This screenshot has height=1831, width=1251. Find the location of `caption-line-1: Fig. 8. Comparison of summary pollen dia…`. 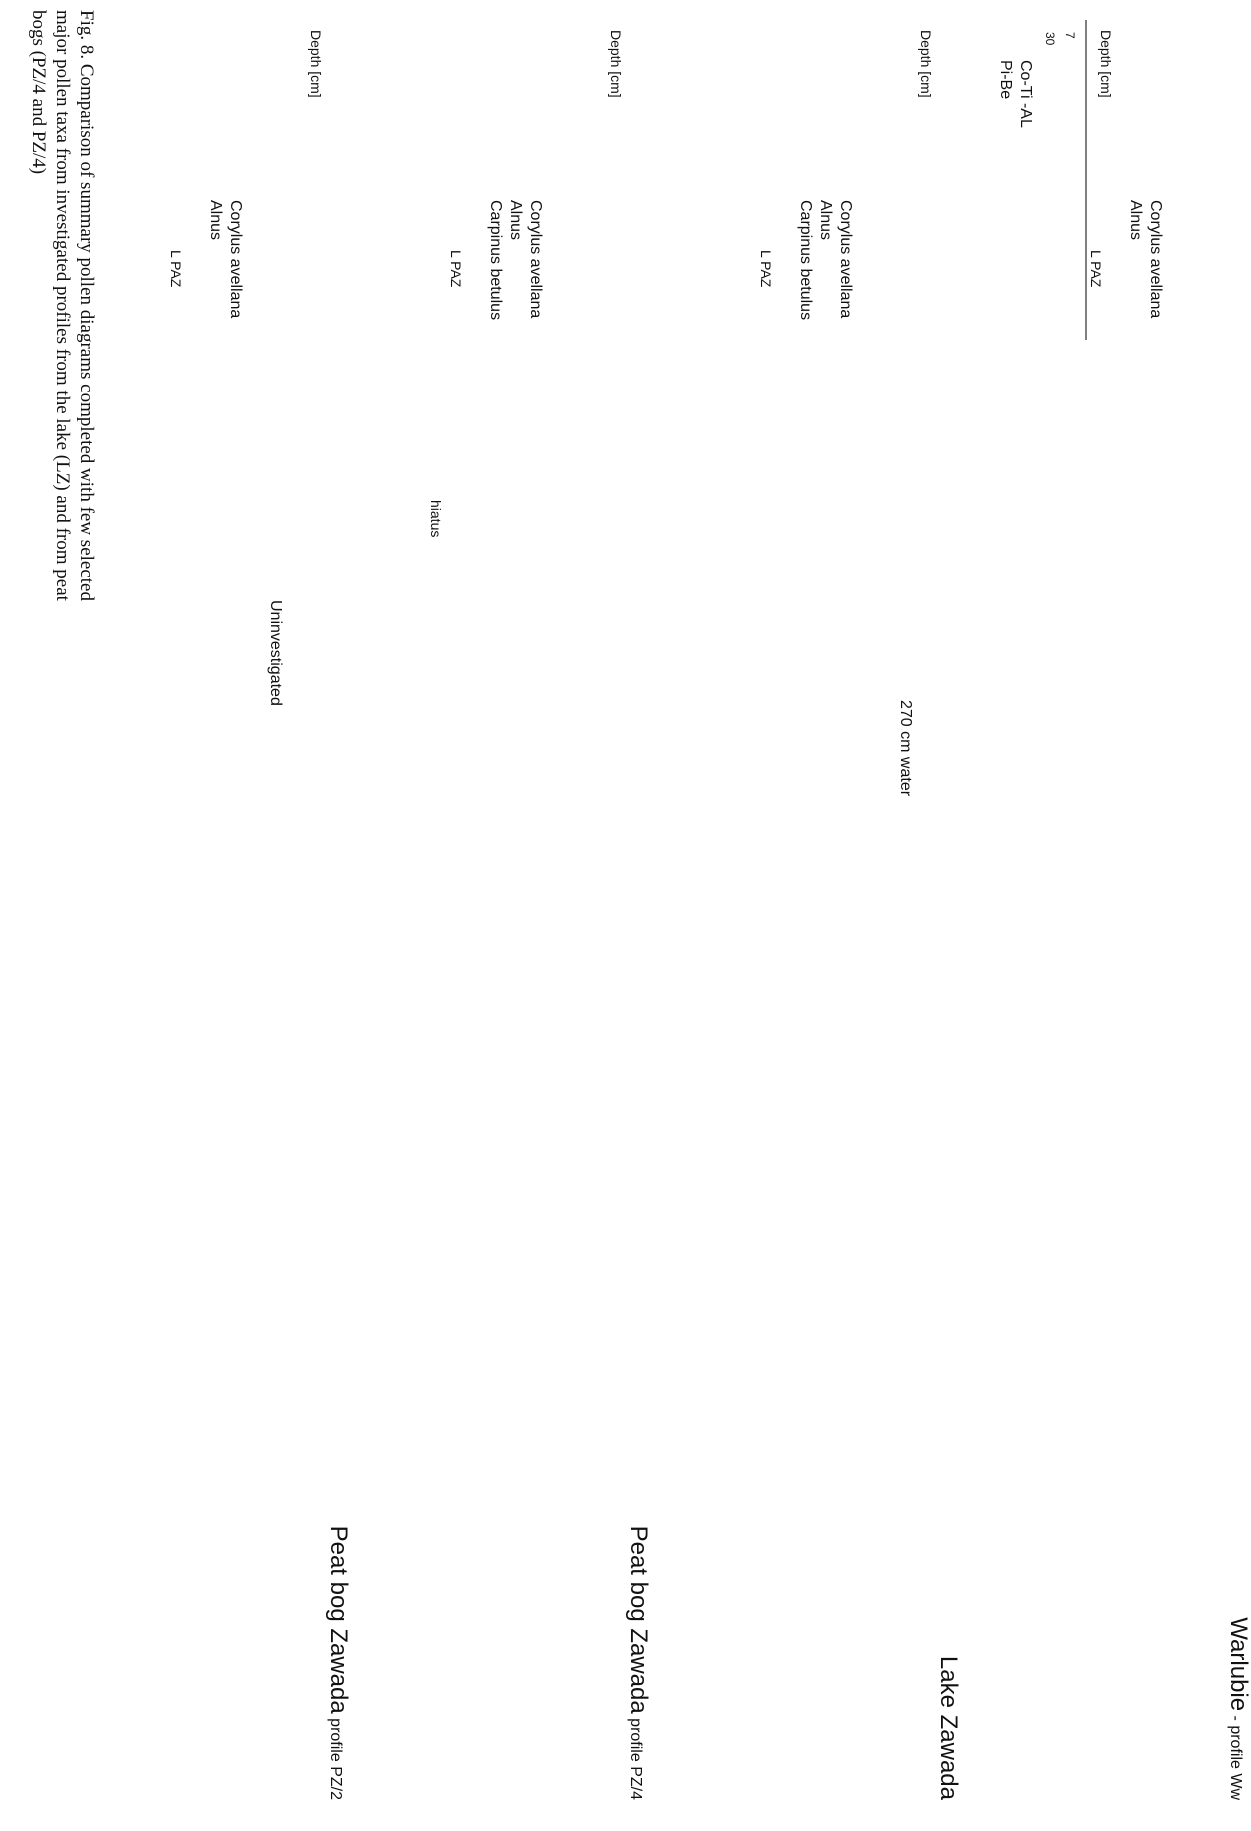

caption-line-1: Fig. 8. Comparison of summary pollen dia… is located at coordinates (86, 305).